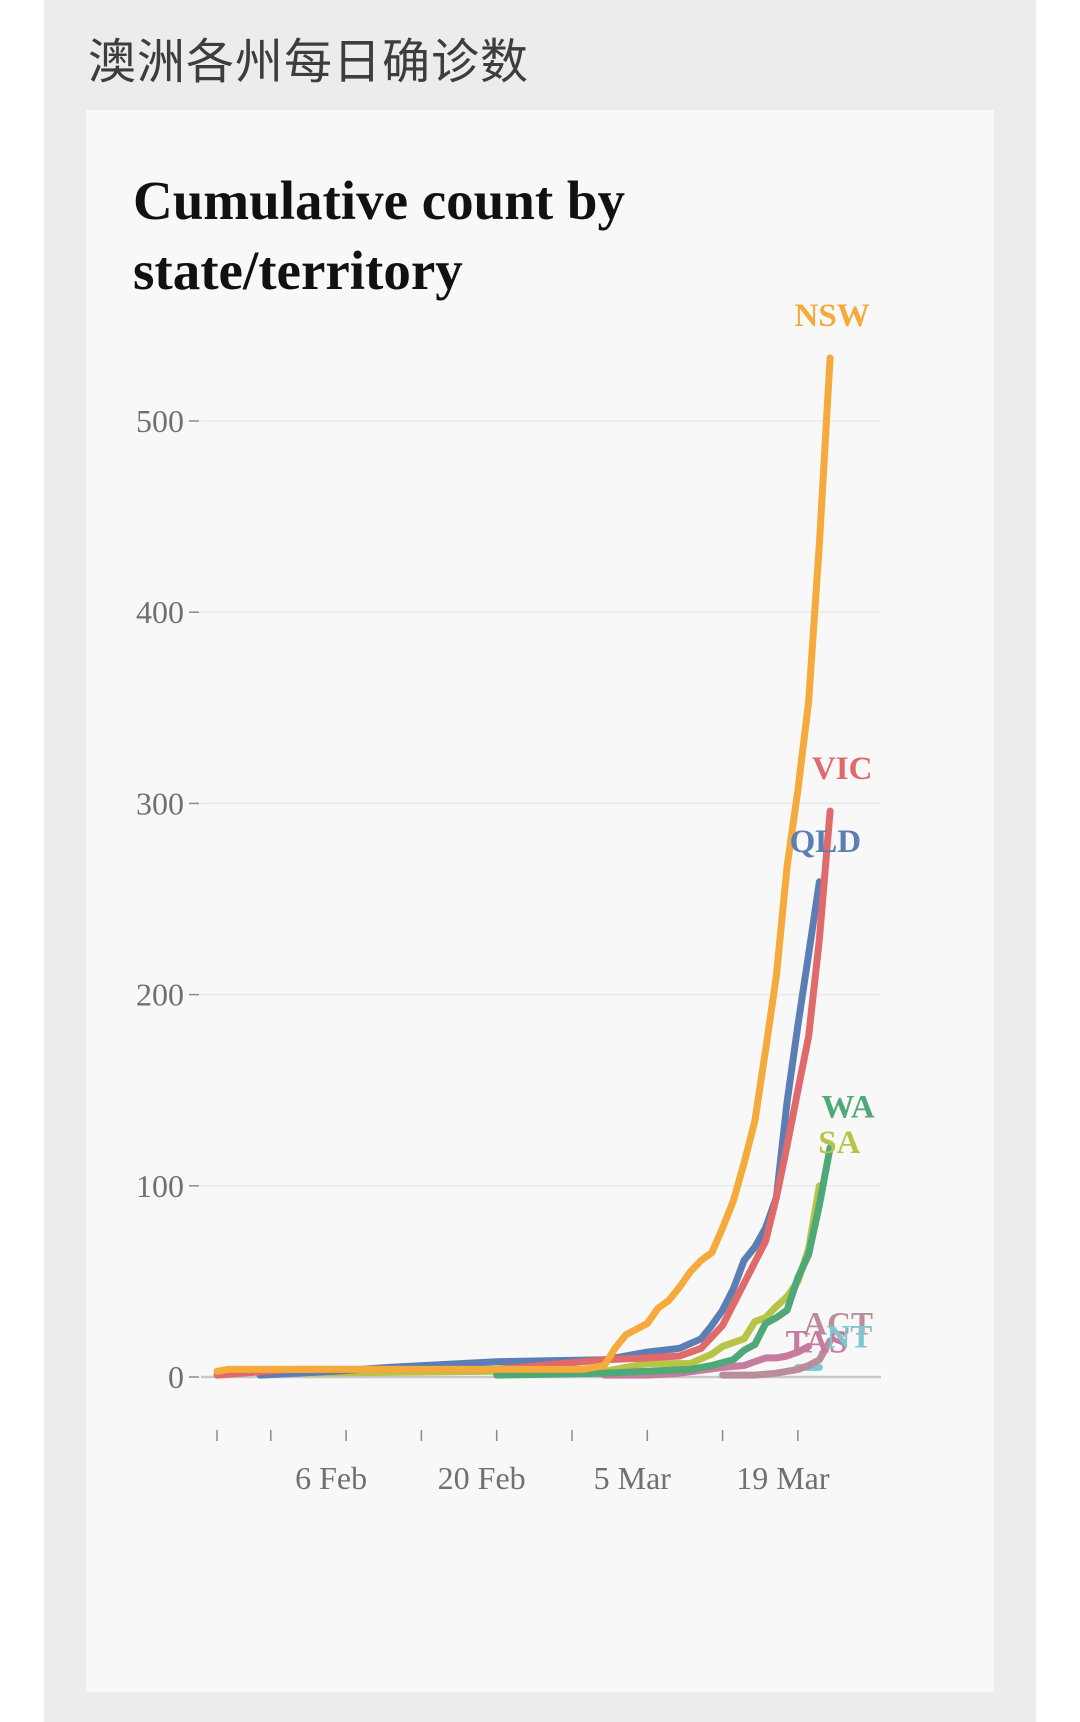 The image size is (1080, 1722). Describe the element at coordinates (160, 612) in the screenshot. I see `ytick-label-400: 400` at that location.